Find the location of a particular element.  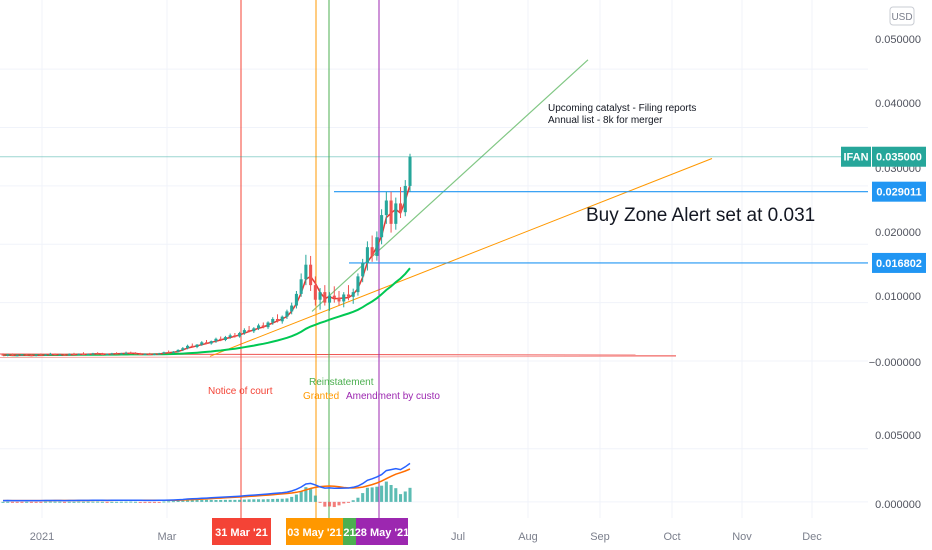

red-trendline-lower is located at coordinates (338, 356).